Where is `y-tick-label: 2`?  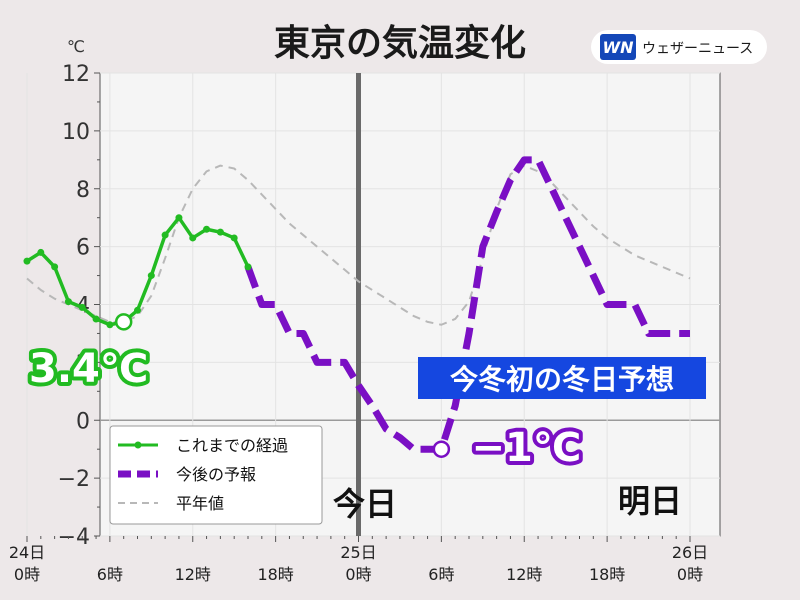
y-tick-label: 2 is located at coordinates (83, 363).